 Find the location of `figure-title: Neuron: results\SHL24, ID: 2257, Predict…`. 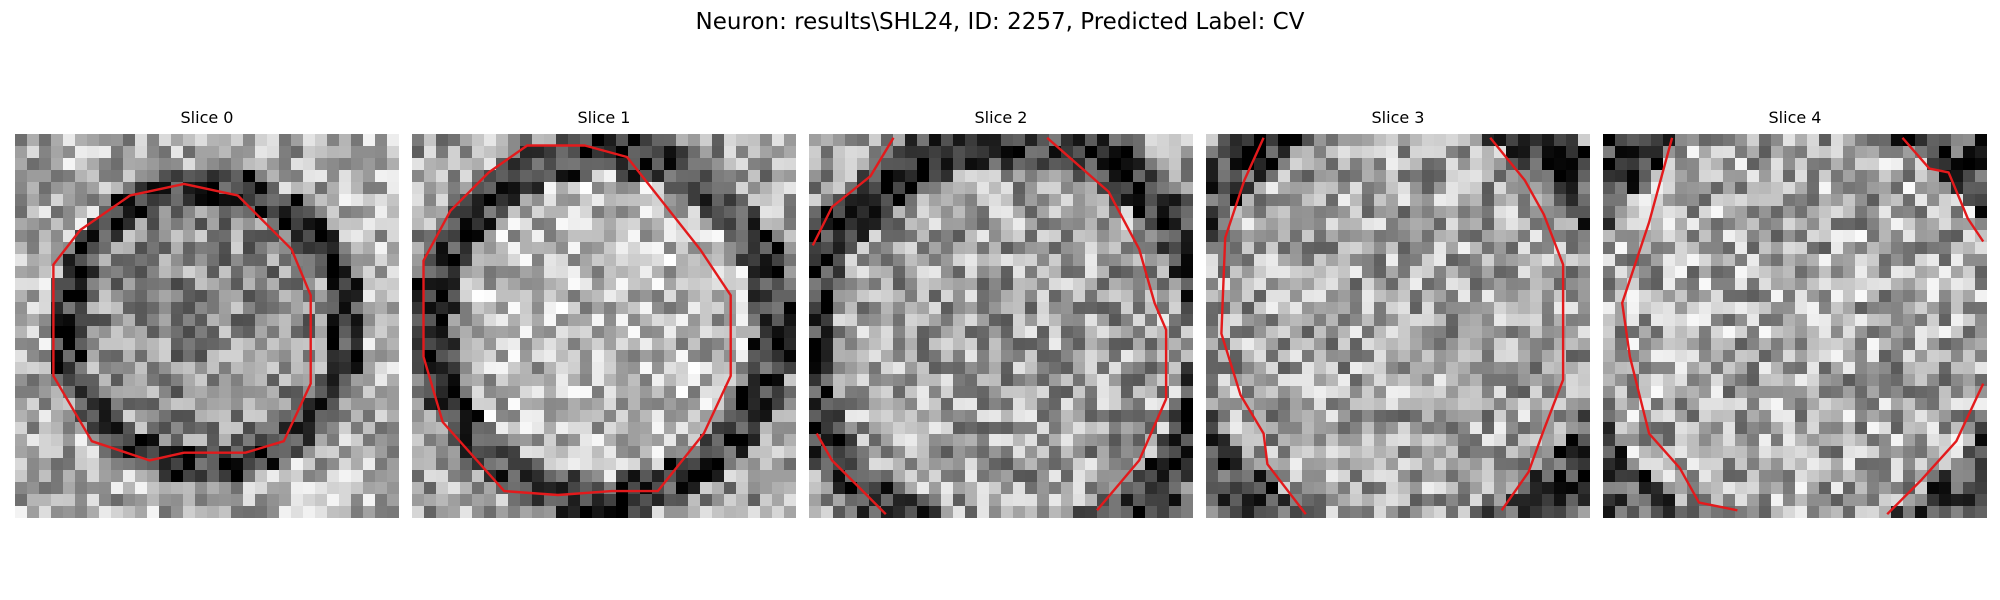

figure-title: Neuron: results\SHL24, ID: 2257, Predict… is located at coordinates (1000, 22).